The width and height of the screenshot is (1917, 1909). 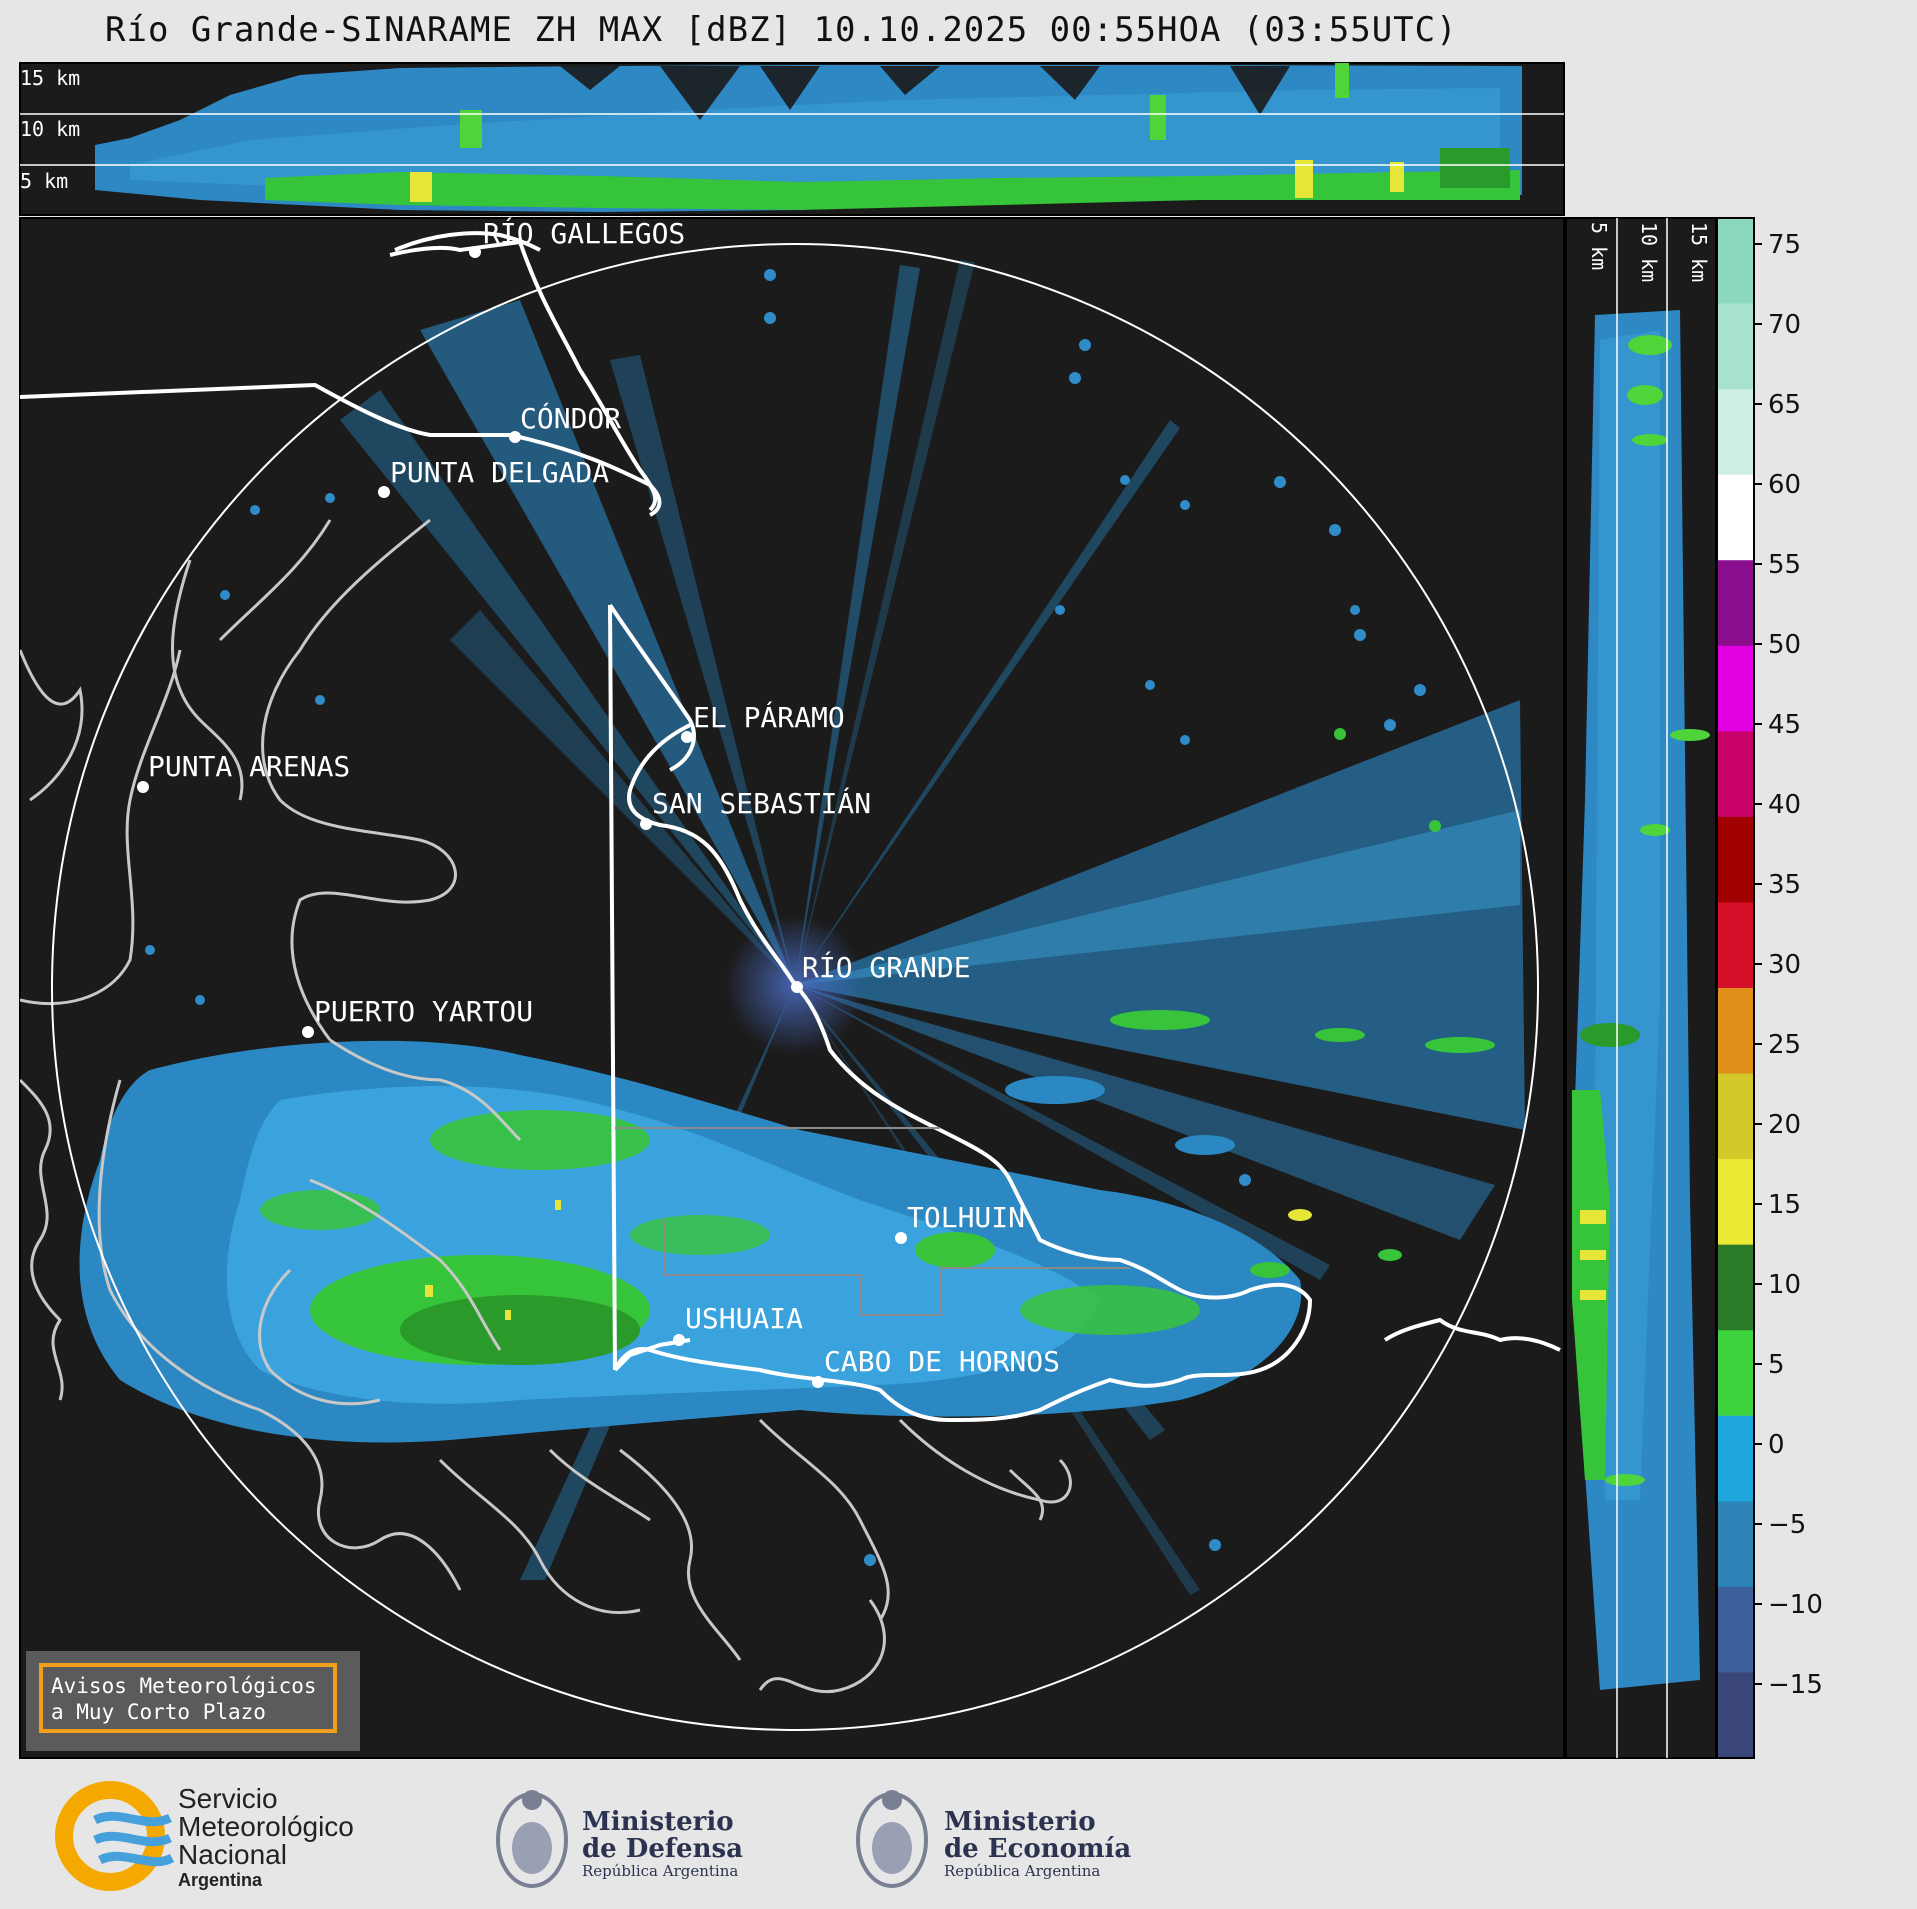 I want to click on marker-condor, so click(x=515, y=437).